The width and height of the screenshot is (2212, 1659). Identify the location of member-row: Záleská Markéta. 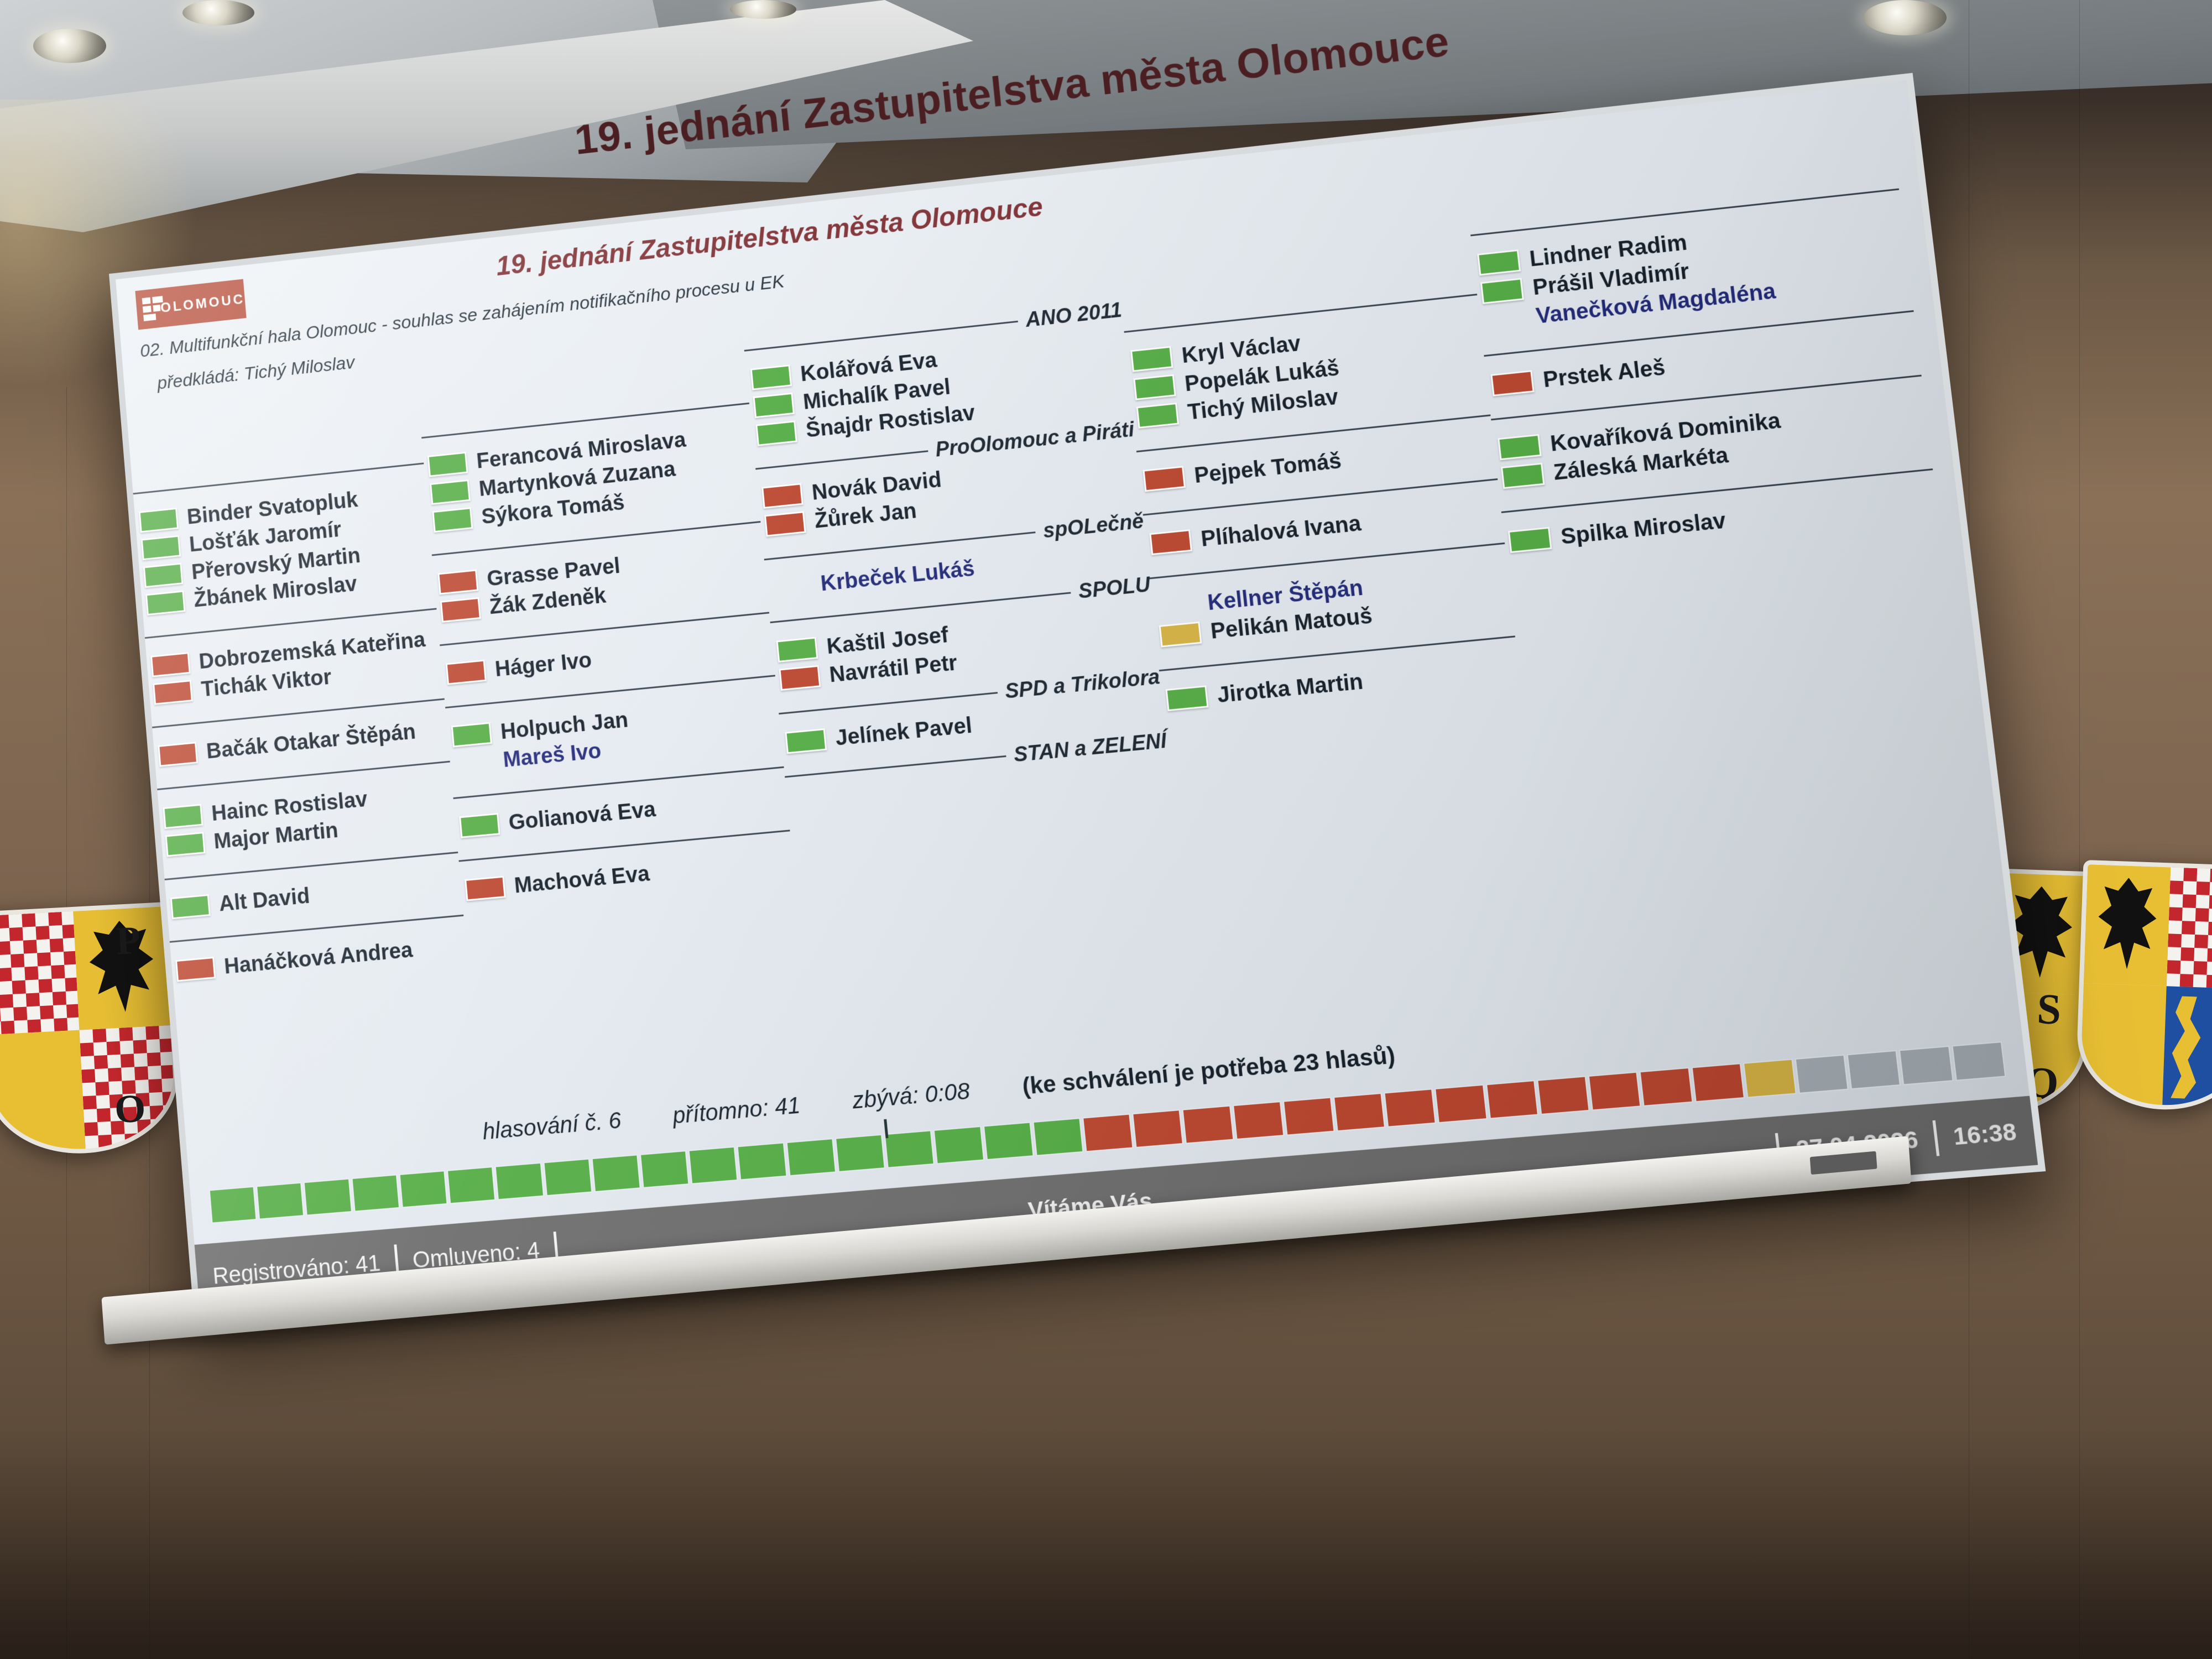
(1715, 456).